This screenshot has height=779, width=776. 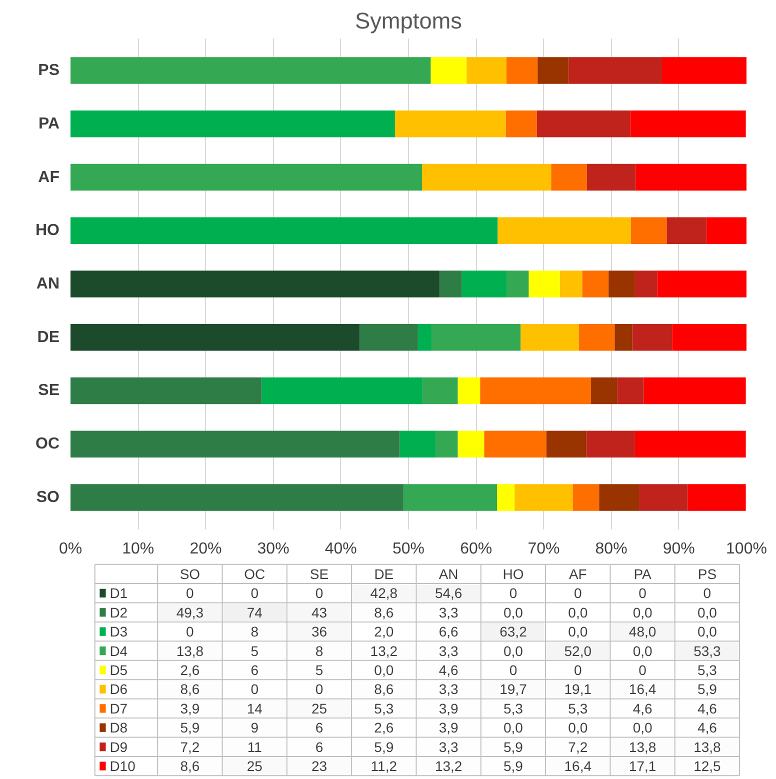 I want to click on x-tick-label: 0%, so click(x=70, y=549).